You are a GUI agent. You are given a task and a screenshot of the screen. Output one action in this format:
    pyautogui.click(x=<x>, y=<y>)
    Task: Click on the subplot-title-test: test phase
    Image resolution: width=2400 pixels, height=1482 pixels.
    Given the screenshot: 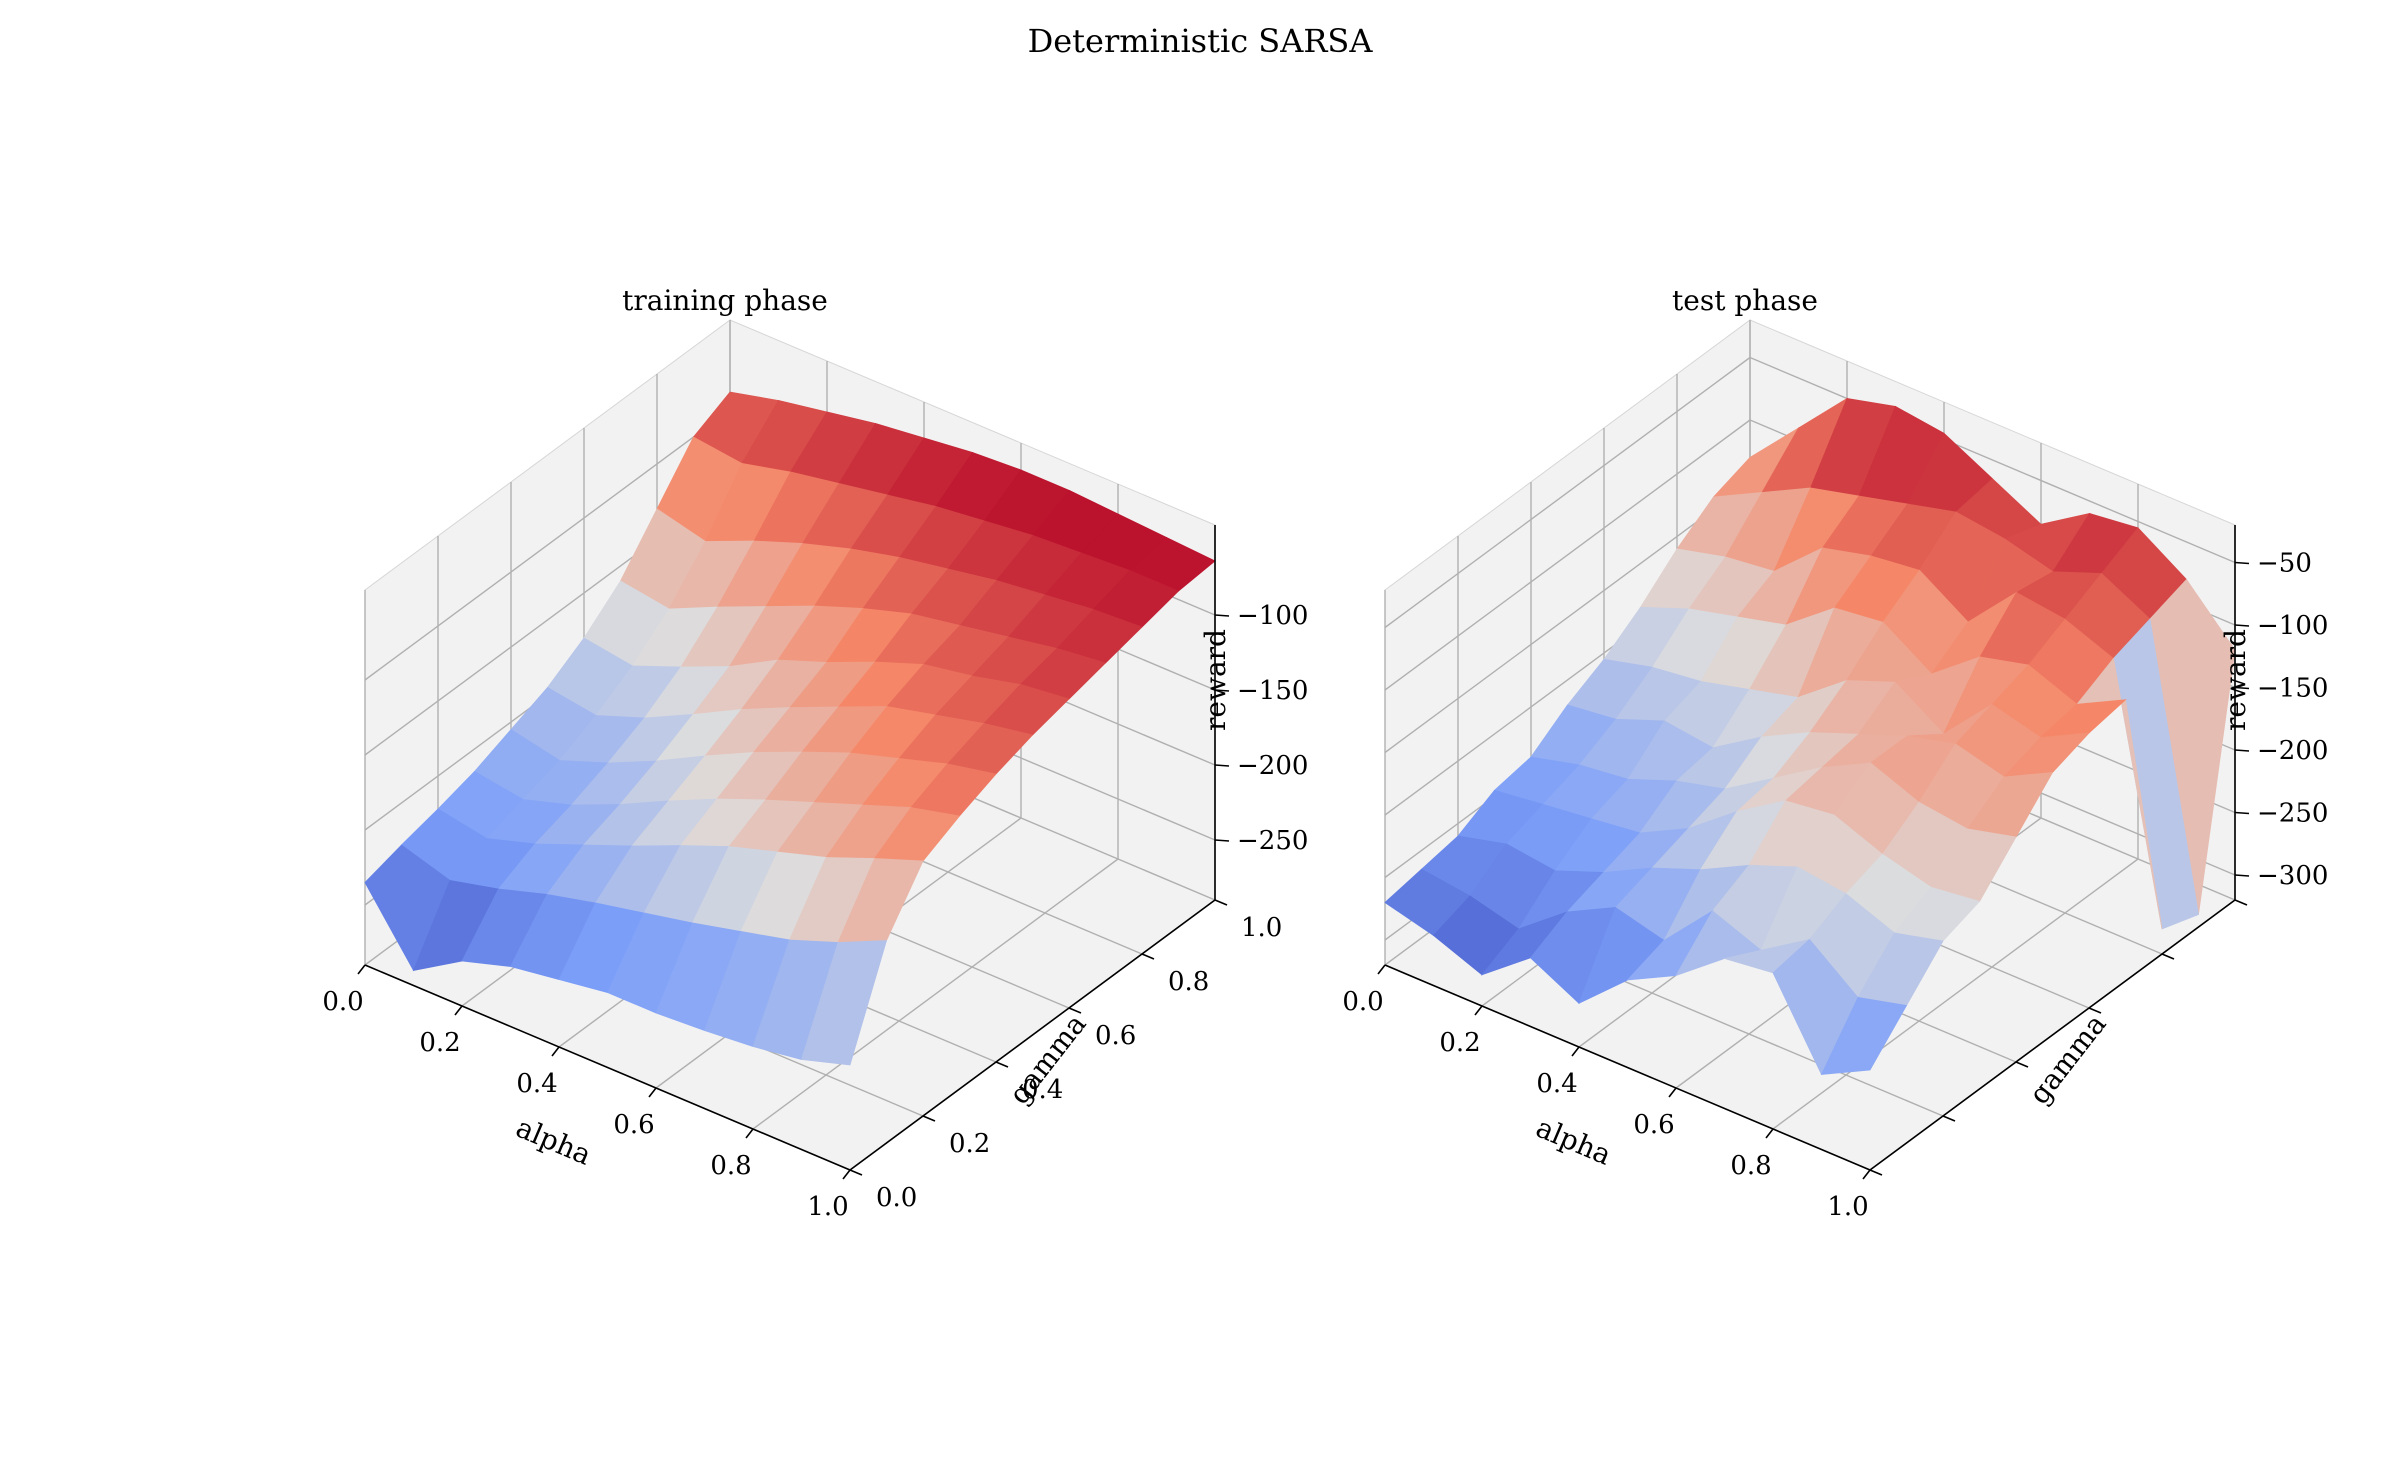 What is the action you would take?
    pyautogui.click(x=1745, y=300)
    